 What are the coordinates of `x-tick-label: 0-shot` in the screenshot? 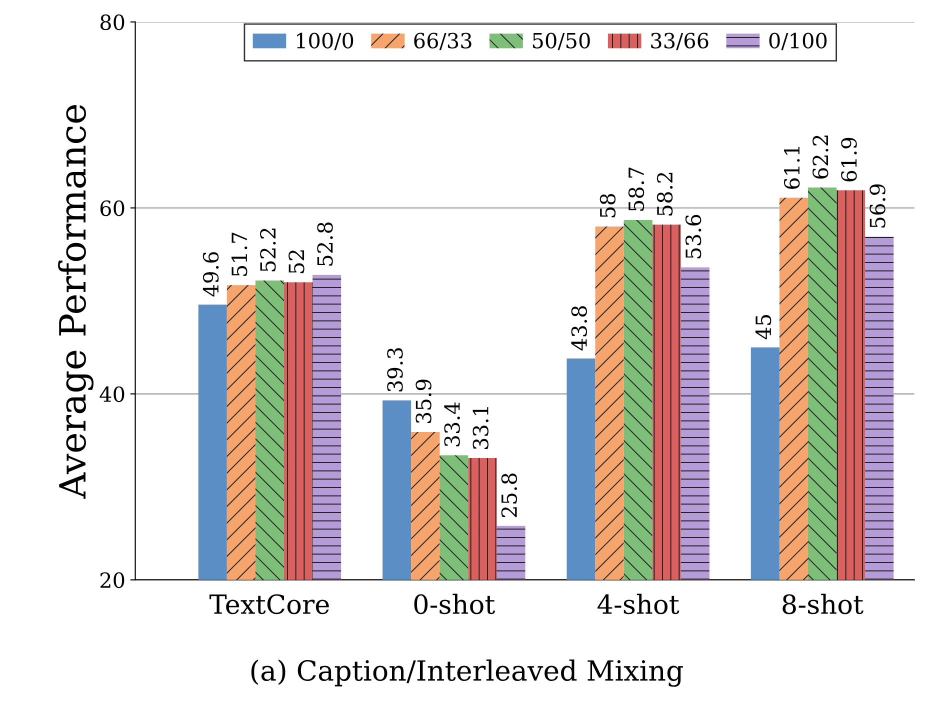 It's located at (455, 604).